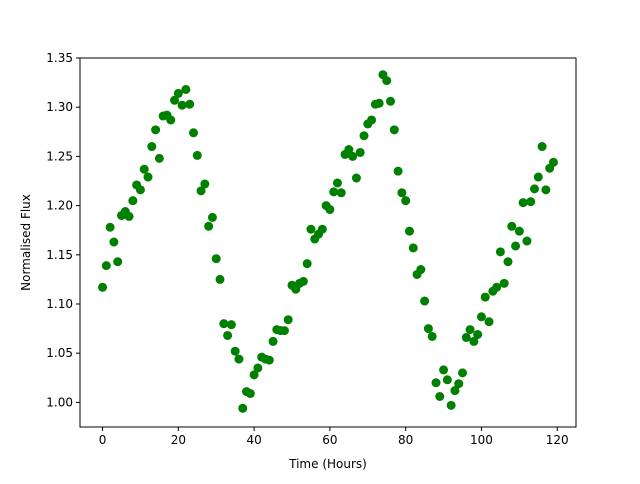  What do you see at coordinates (481, 440) in the screenshot?
I see `x-tick-label: 100` at bounding box center [481, 440].